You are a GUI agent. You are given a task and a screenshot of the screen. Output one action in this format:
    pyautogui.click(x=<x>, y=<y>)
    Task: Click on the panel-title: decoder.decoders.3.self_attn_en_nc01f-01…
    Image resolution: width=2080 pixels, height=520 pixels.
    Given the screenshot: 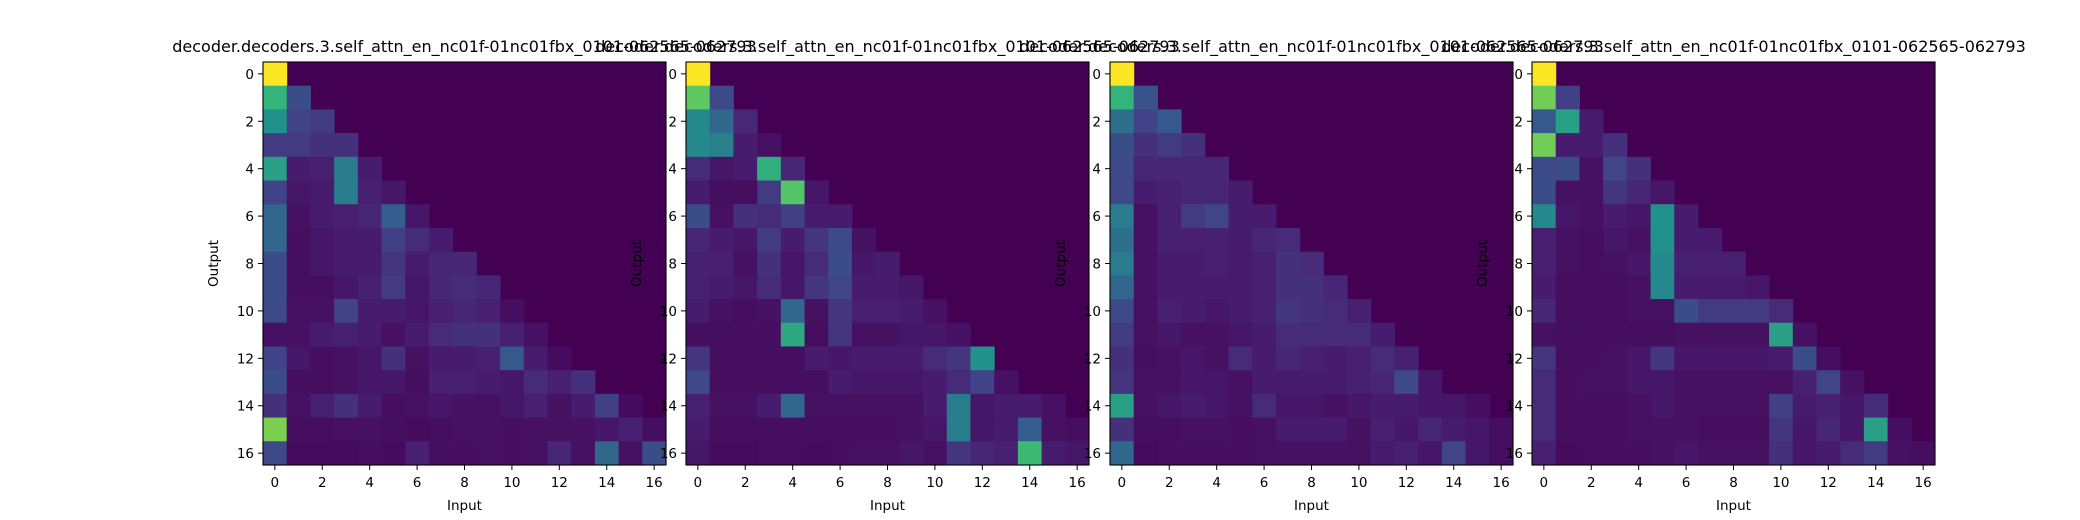 What is the action you would take?
    pyautogui.click(x=1733, y=47)
    